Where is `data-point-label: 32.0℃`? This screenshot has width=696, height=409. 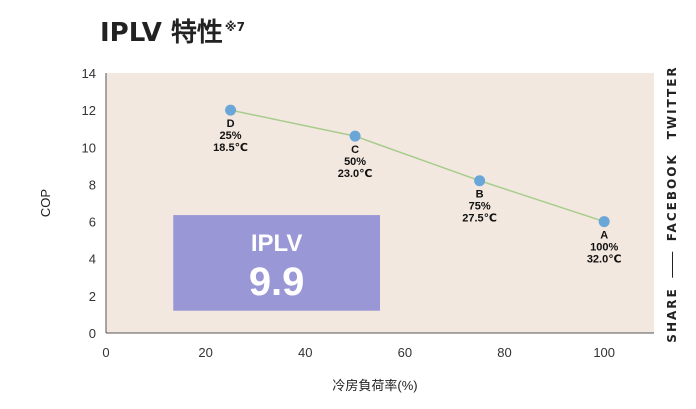 data-point-label: 32.0℃ is located at coordinates (604, 260).